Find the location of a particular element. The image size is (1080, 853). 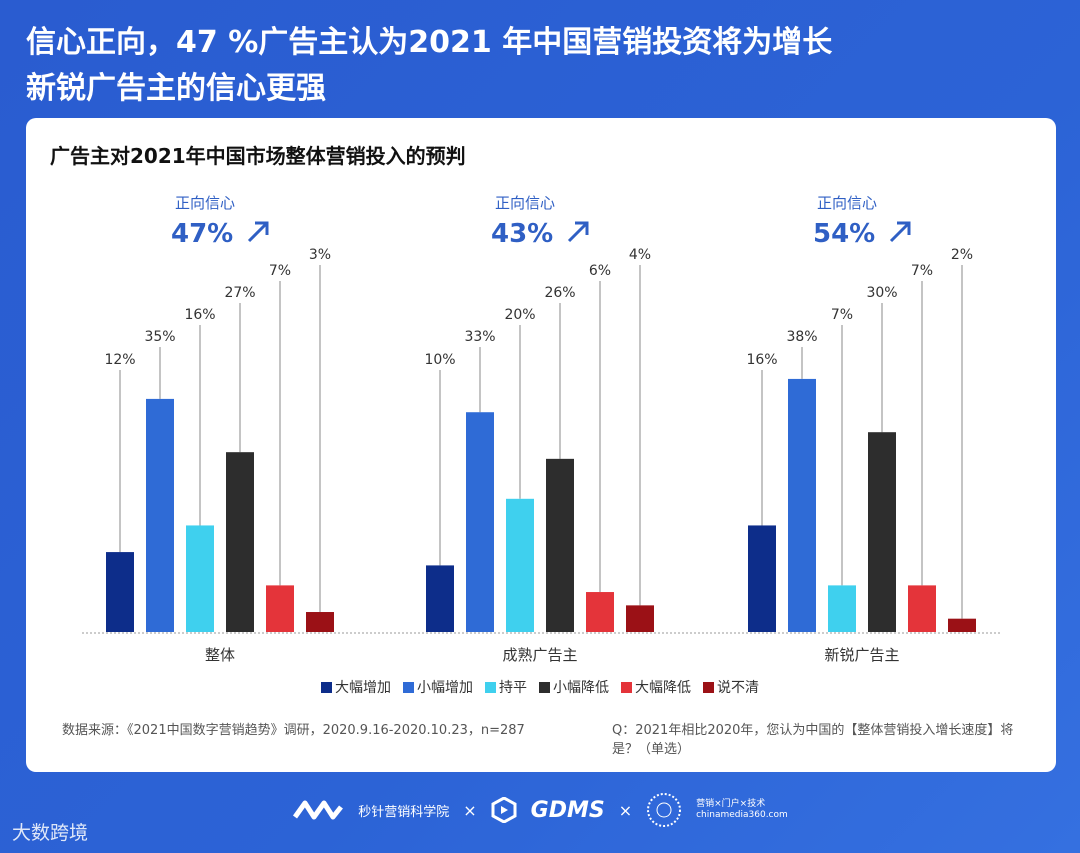

category-label: 成熟广告主 is located at coordinates (539, 655).